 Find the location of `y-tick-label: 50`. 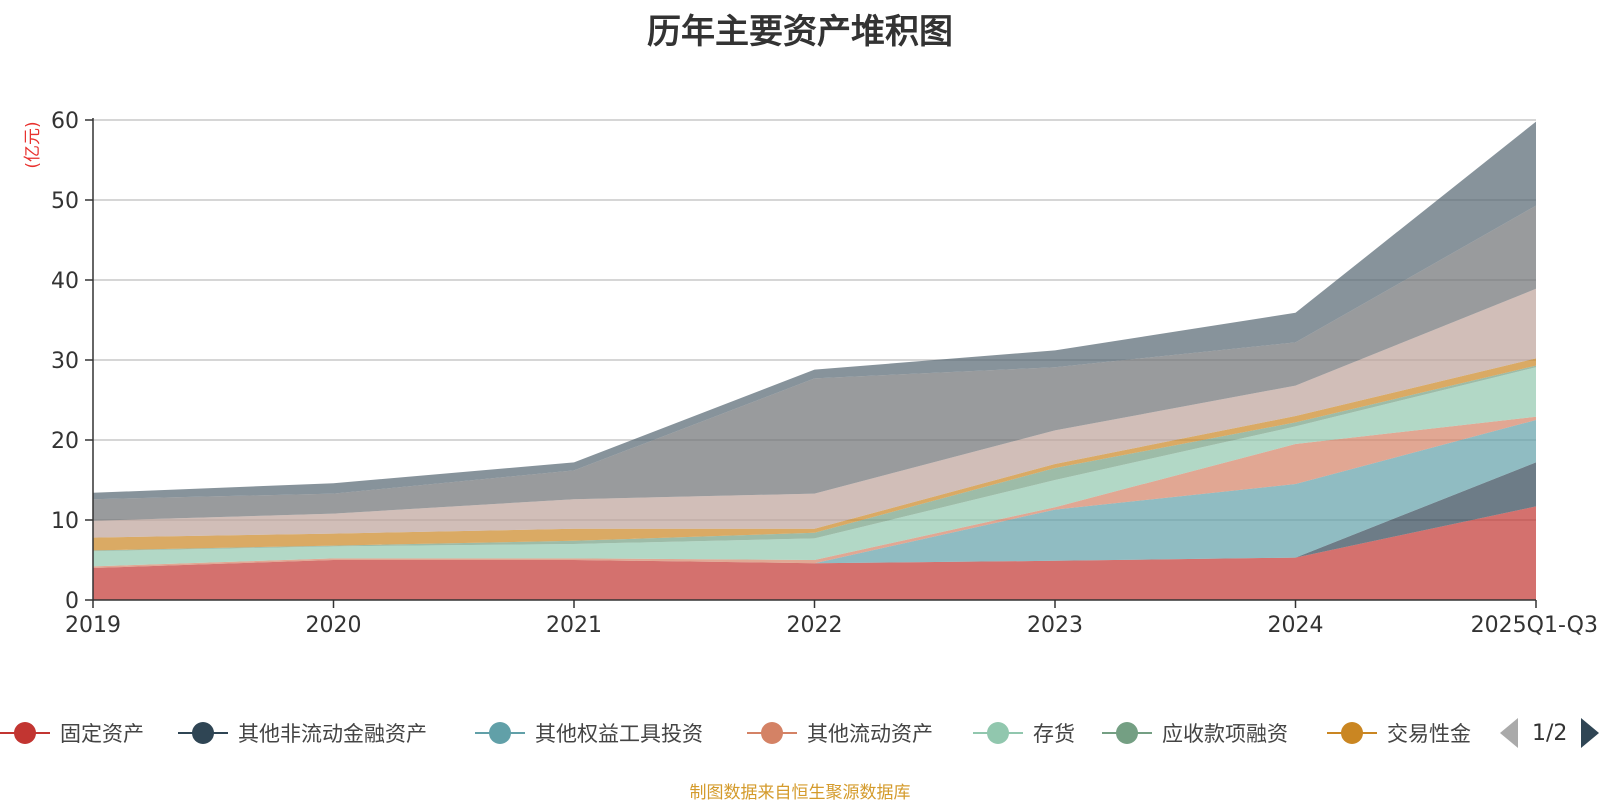

y-tick-label: 50 is located at coordinates (65, 201).